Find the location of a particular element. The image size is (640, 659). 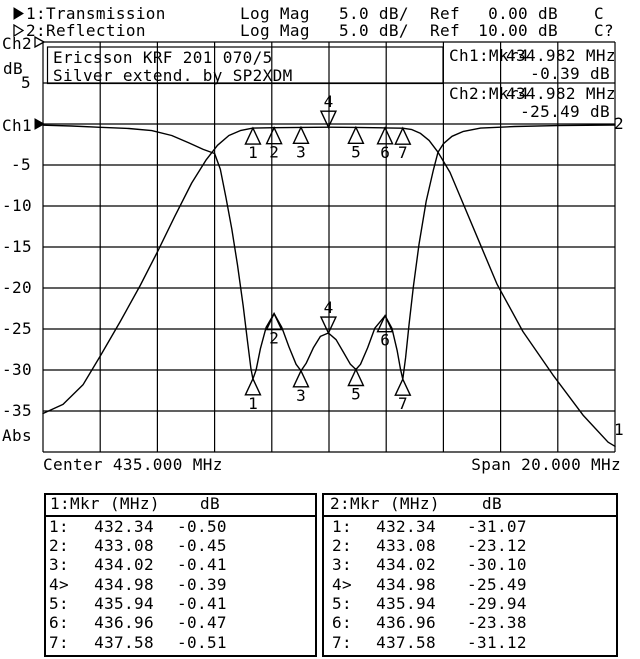

ch2-marker-7-number: 7 is located at coordinates (403, 403).